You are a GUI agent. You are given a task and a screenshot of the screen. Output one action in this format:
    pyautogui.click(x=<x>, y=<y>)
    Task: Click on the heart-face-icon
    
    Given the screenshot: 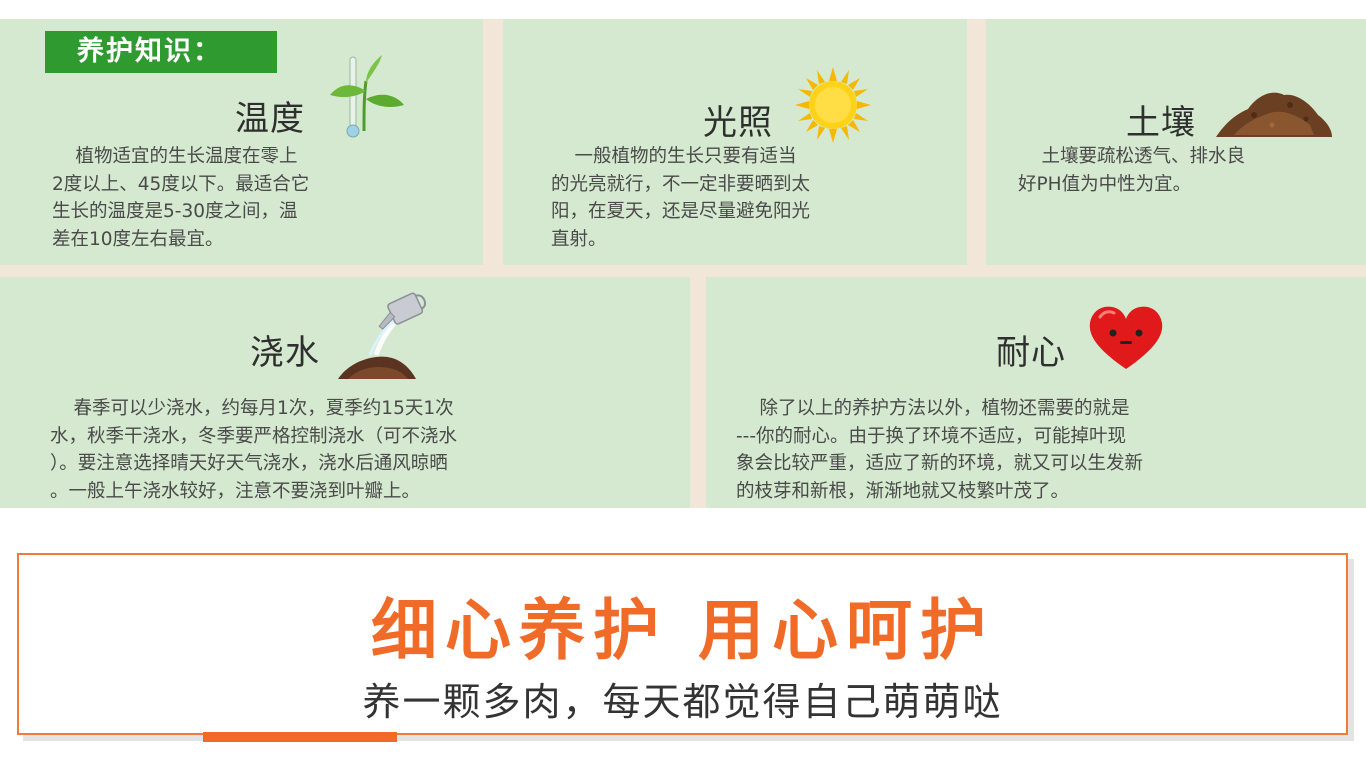 What is the action you would take?
    pyautogui.click(x=1126, y=337)
    